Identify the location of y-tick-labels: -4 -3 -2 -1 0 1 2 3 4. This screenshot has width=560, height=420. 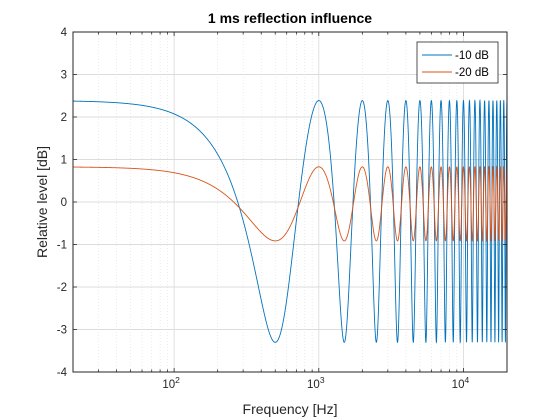
(62, 203).